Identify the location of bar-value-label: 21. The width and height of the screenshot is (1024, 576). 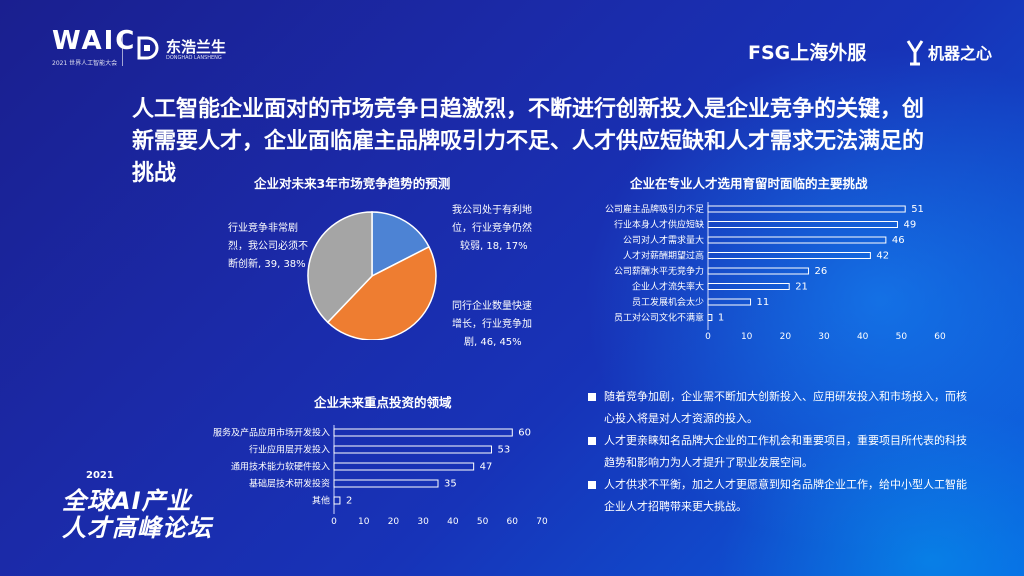
(801, 287).